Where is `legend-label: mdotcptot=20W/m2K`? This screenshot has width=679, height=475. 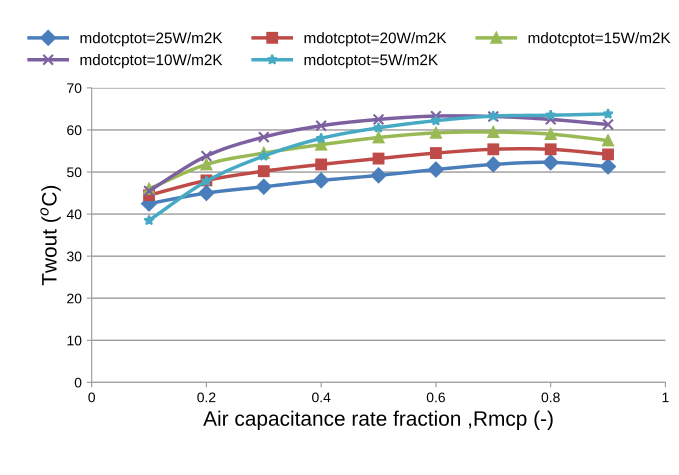
legend-label: mdotcptot=20W/m2K is located at coordinates (375, 39).